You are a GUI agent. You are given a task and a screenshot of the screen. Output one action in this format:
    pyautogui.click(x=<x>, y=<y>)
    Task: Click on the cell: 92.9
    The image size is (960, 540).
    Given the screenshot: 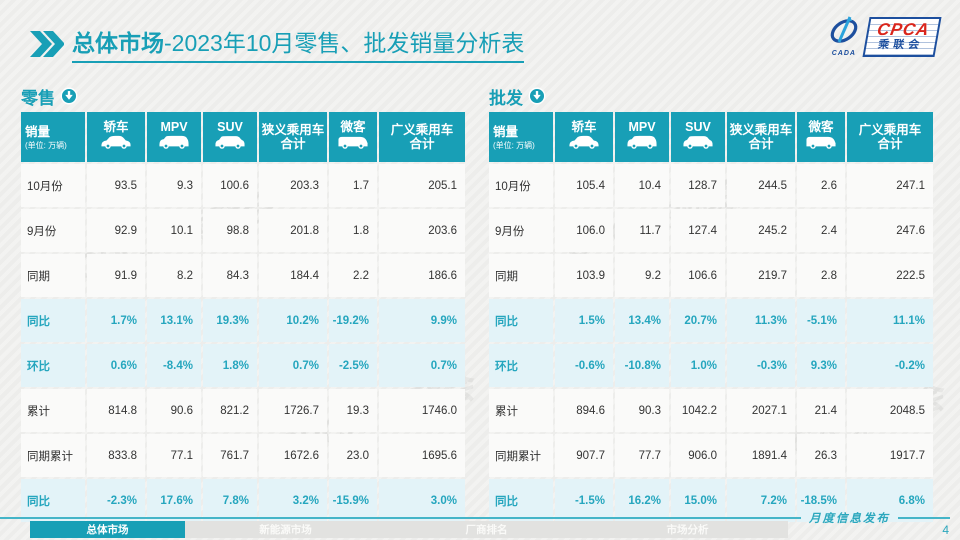 What is the action you would take?
    pyautogui.click(x=116, y=230)
    